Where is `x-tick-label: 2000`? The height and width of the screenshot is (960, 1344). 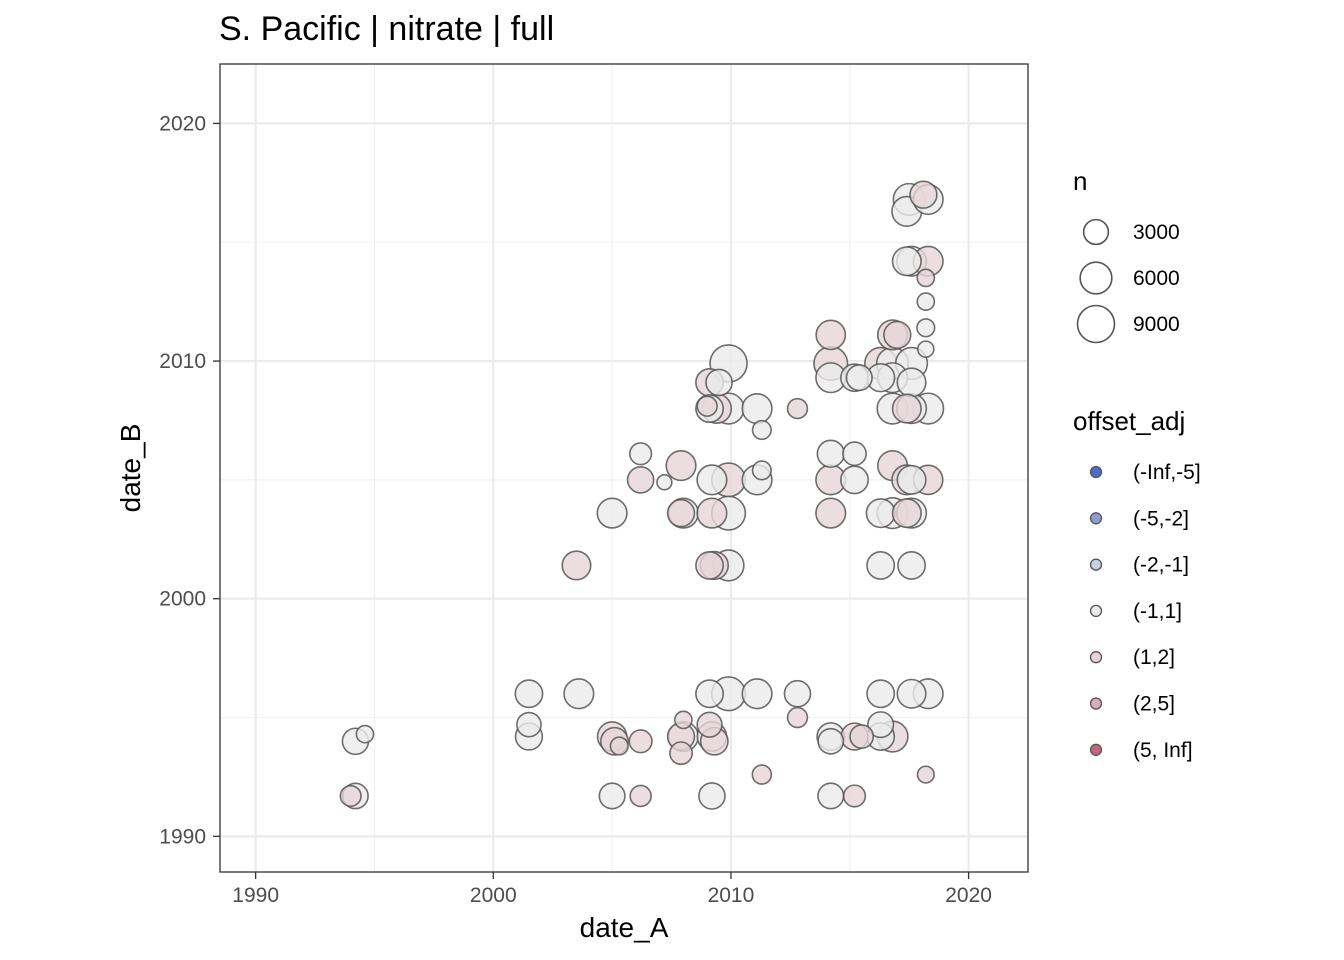 x-tick-label: 2000 is located at coordinates (493, 895).